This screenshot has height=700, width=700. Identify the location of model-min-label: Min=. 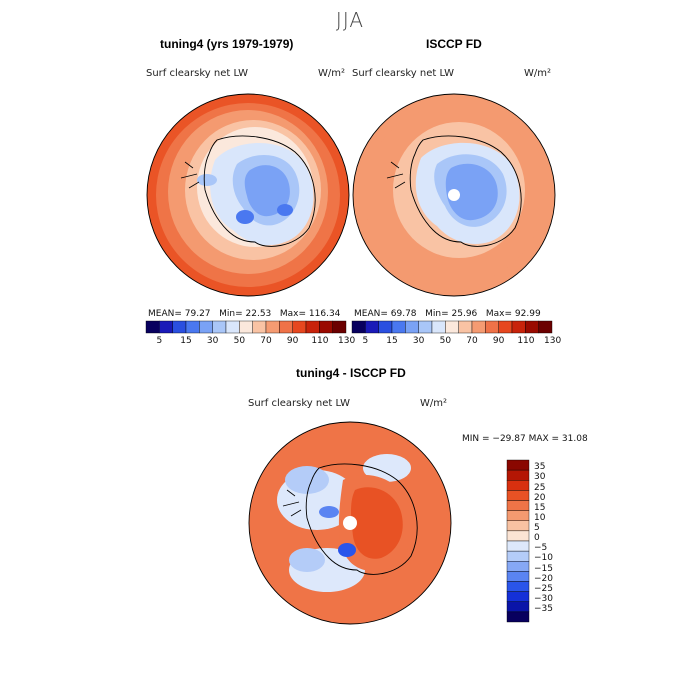
(231, 314).